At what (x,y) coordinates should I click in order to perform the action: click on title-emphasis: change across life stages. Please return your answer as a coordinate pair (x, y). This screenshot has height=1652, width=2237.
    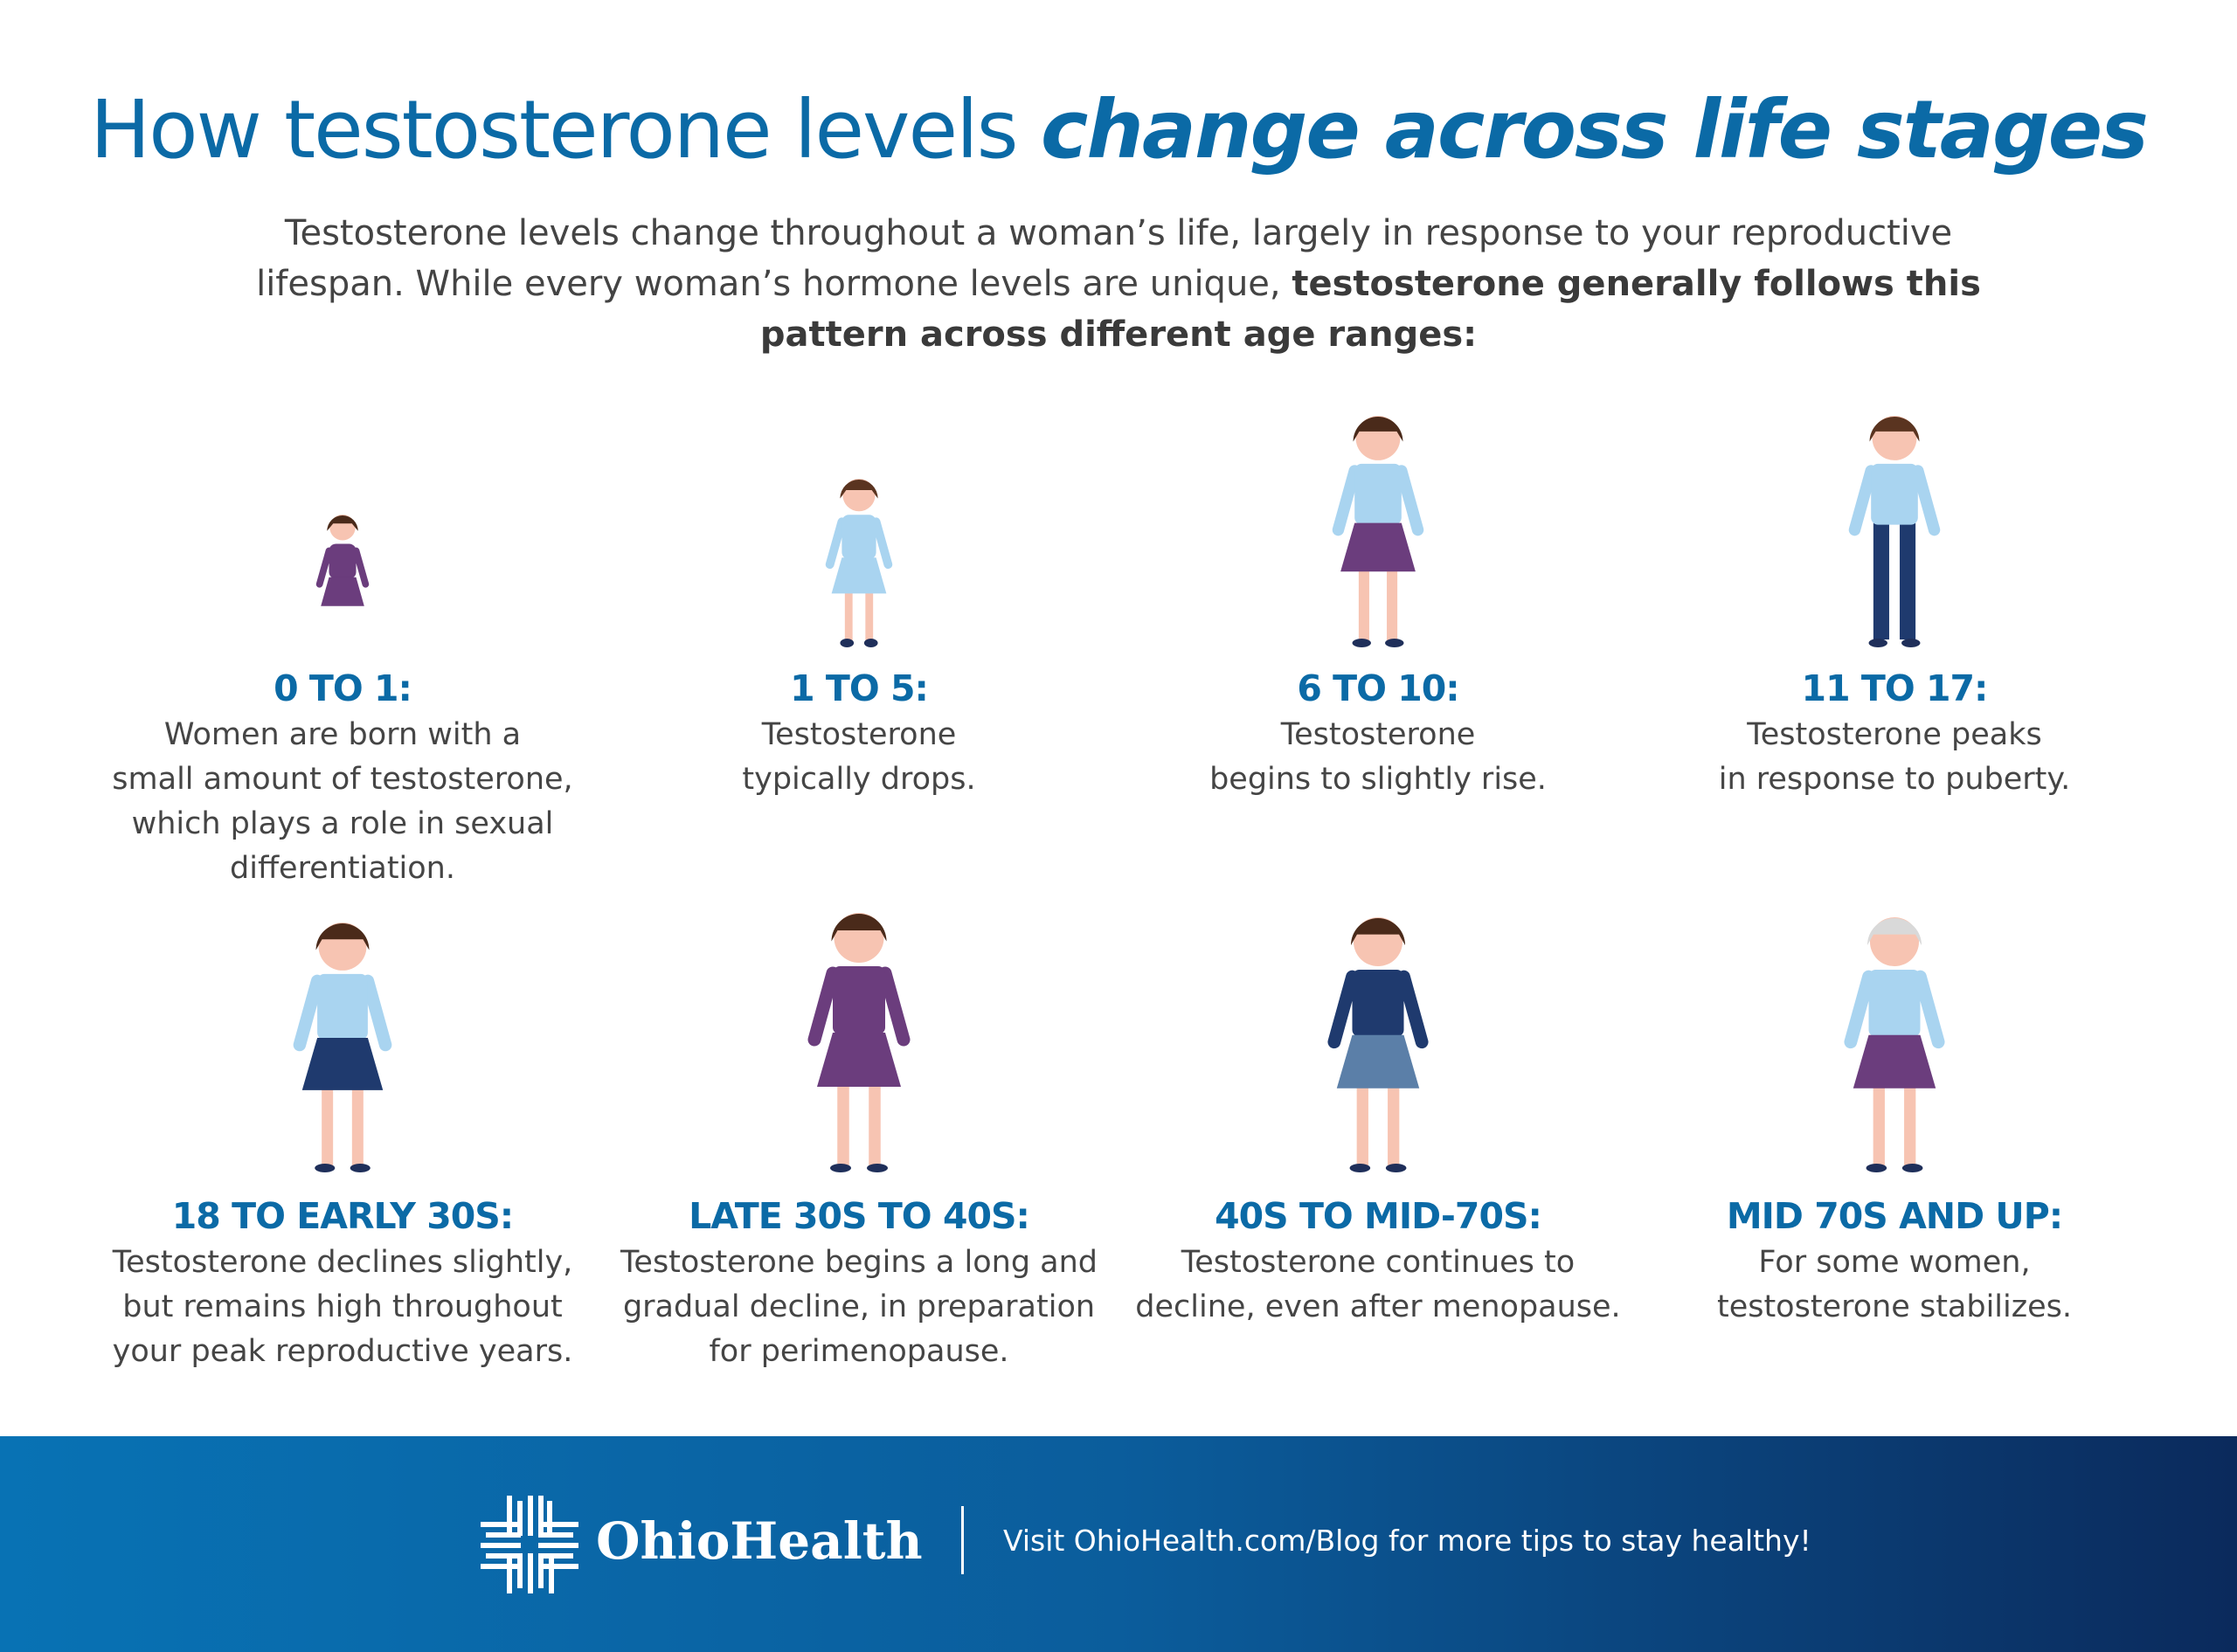
    Looking at the image, I should click on (1594, 129).